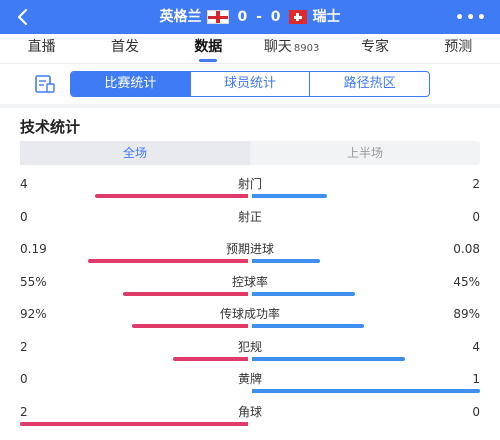 The height and width of the screenshot is (440, 500). I want to click on switzerland-flag-icon, so click(297, 17).